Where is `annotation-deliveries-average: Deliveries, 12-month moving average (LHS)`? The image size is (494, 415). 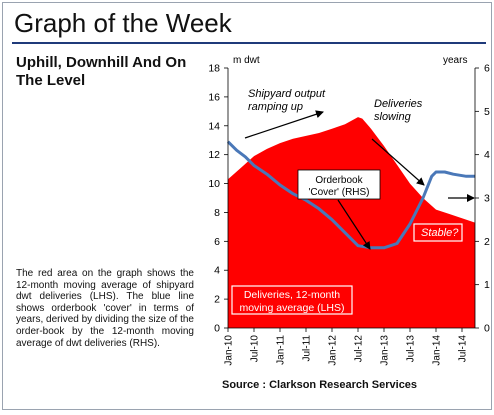 annotation-deliveries-average: Deliveries, 12-month moving average (LHS) is located at coordinates (291, 301).